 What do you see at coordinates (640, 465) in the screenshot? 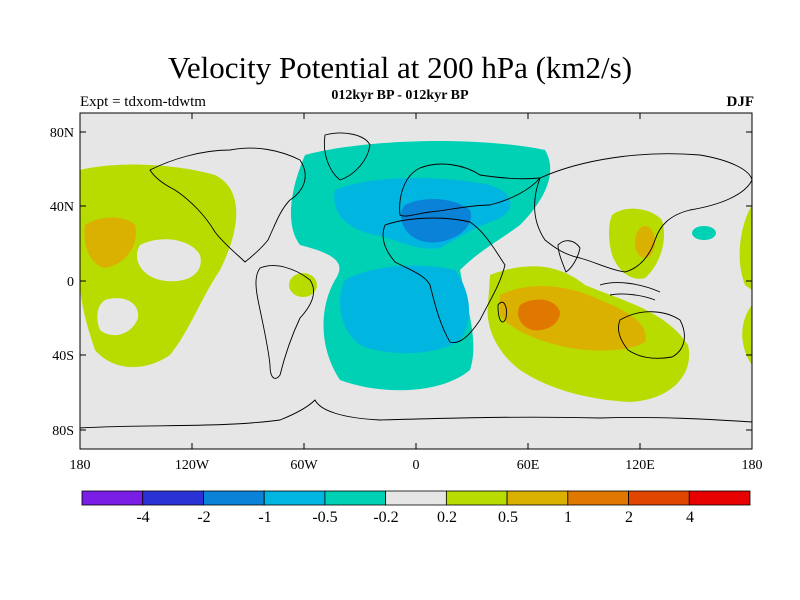
I see `lon-label-120e: 120E` at bounding box center [640, 465].